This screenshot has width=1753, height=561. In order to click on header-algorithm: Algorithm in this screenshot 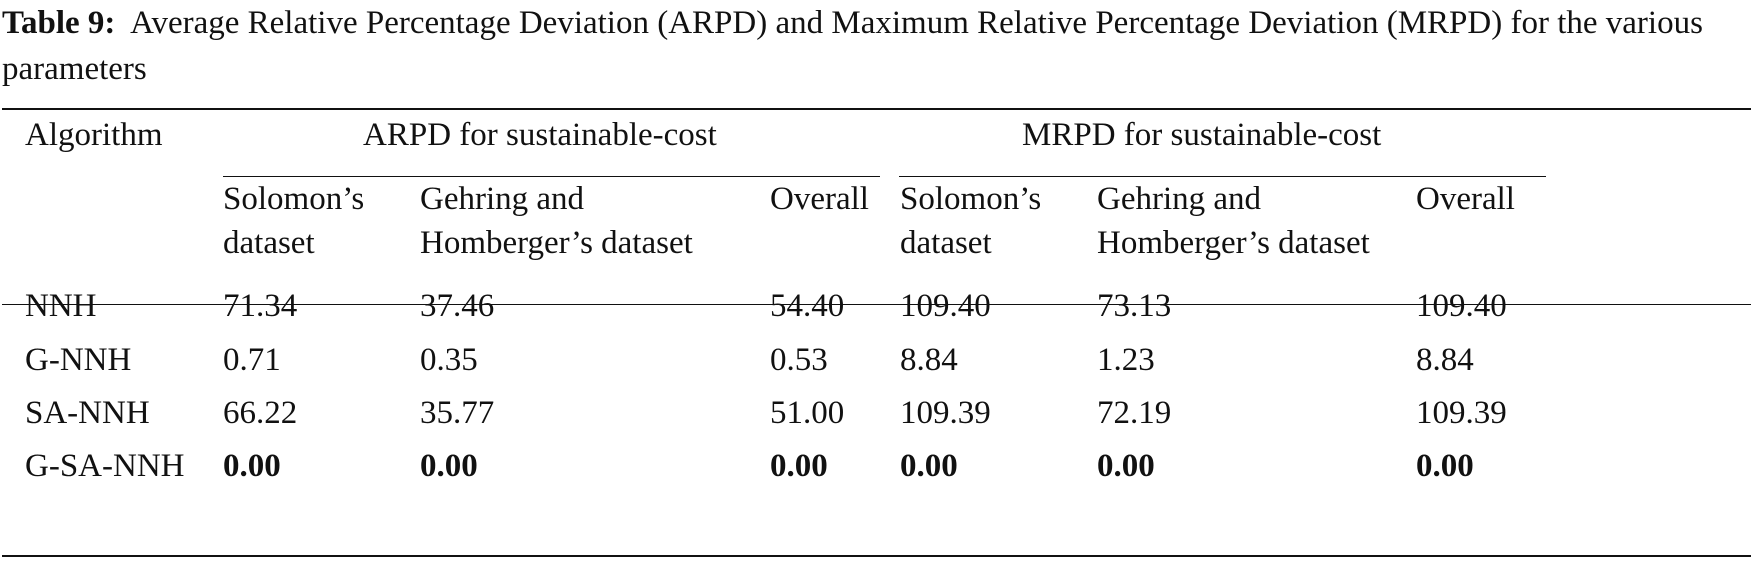, I will do `click(94, 135)`.